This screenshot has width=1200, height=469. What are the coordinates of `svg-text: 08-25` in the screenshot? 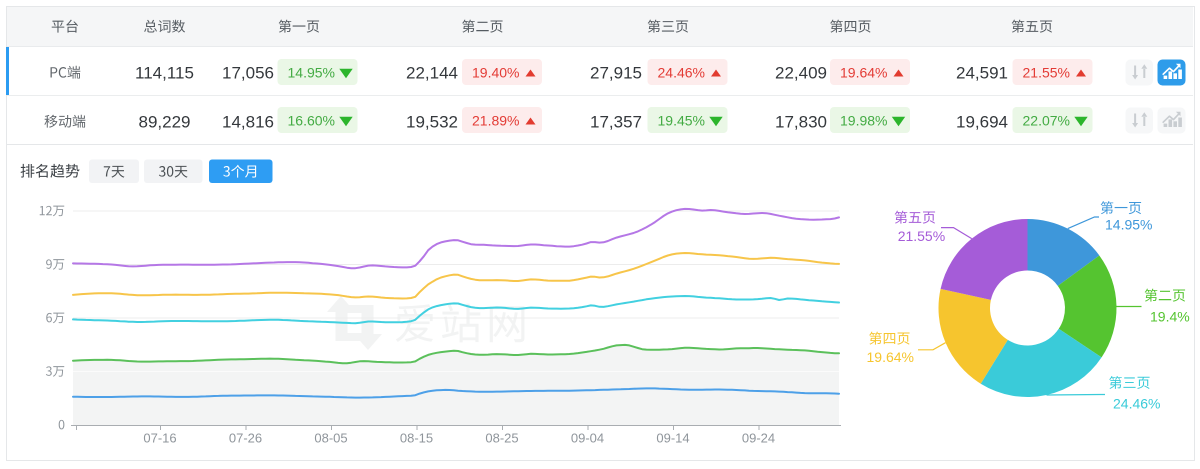 It's located at (501, 438).